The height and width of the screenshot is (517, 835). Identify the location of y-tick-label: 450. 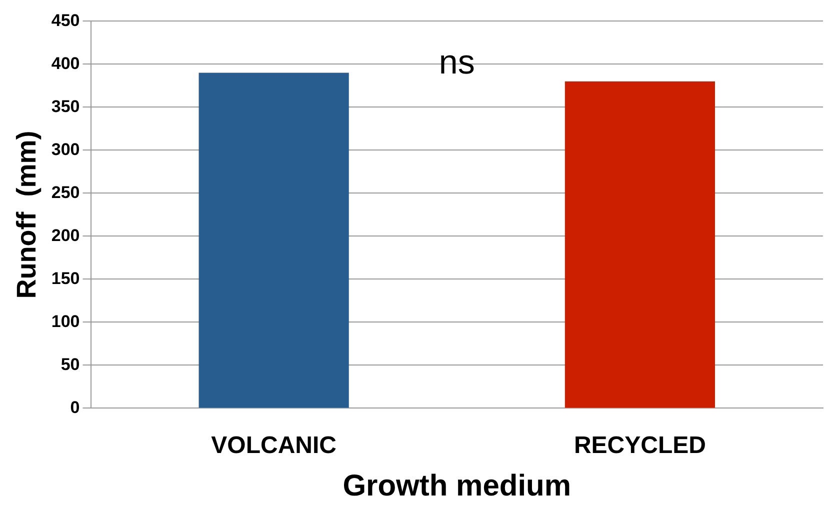
(65, 20).